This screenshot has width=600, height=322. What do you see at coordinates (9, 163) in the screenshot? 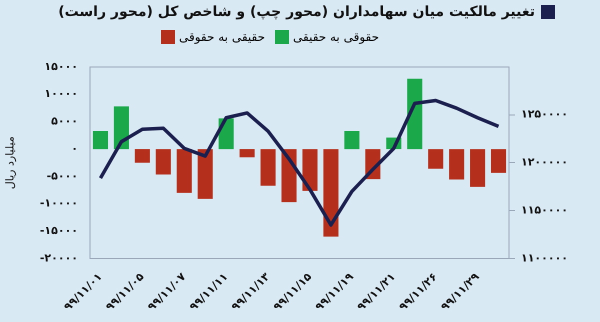
I see `y-axis-title: میلیارد ریال` at bounding box center [9, 163].